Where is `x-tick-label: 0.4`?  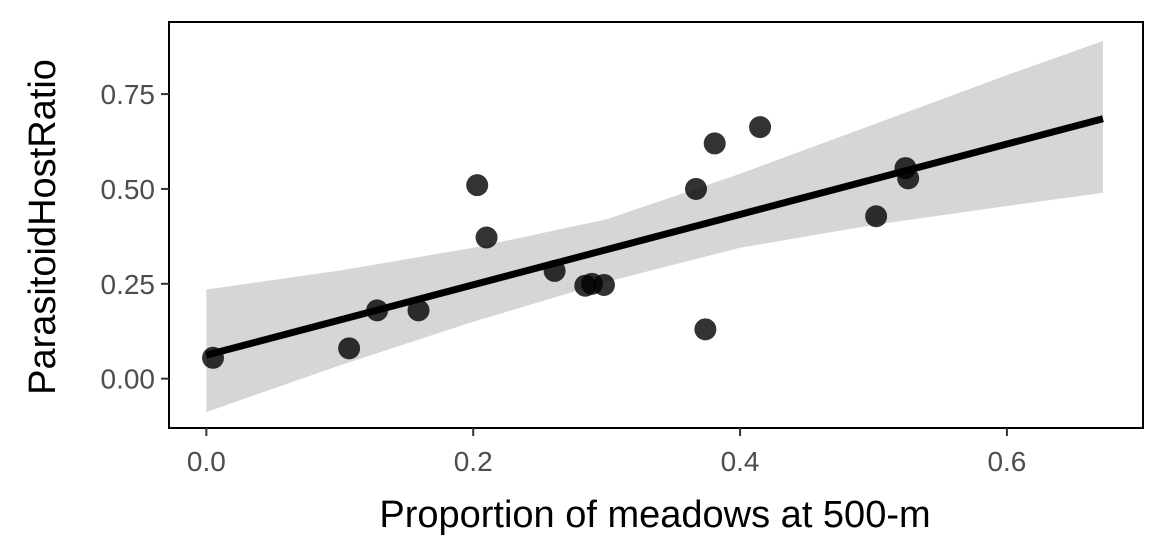
x-tick-label: 0.4 is located at coordinates (740, 461).